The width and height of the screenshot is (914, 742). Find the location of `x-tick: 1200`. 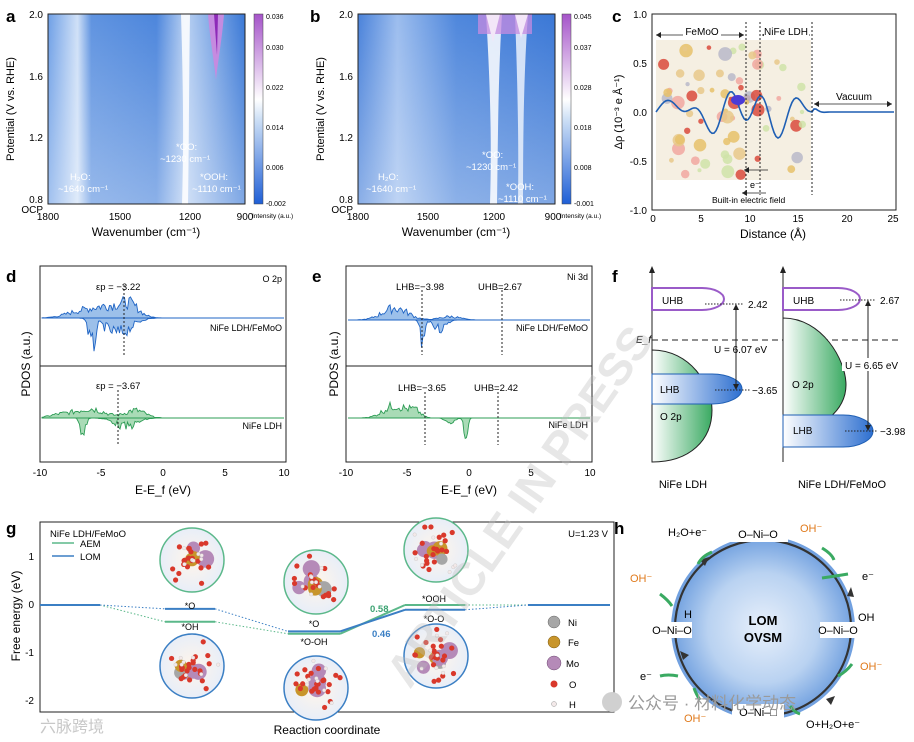

x-tick: 1200 is located at coordinates (190, 217).